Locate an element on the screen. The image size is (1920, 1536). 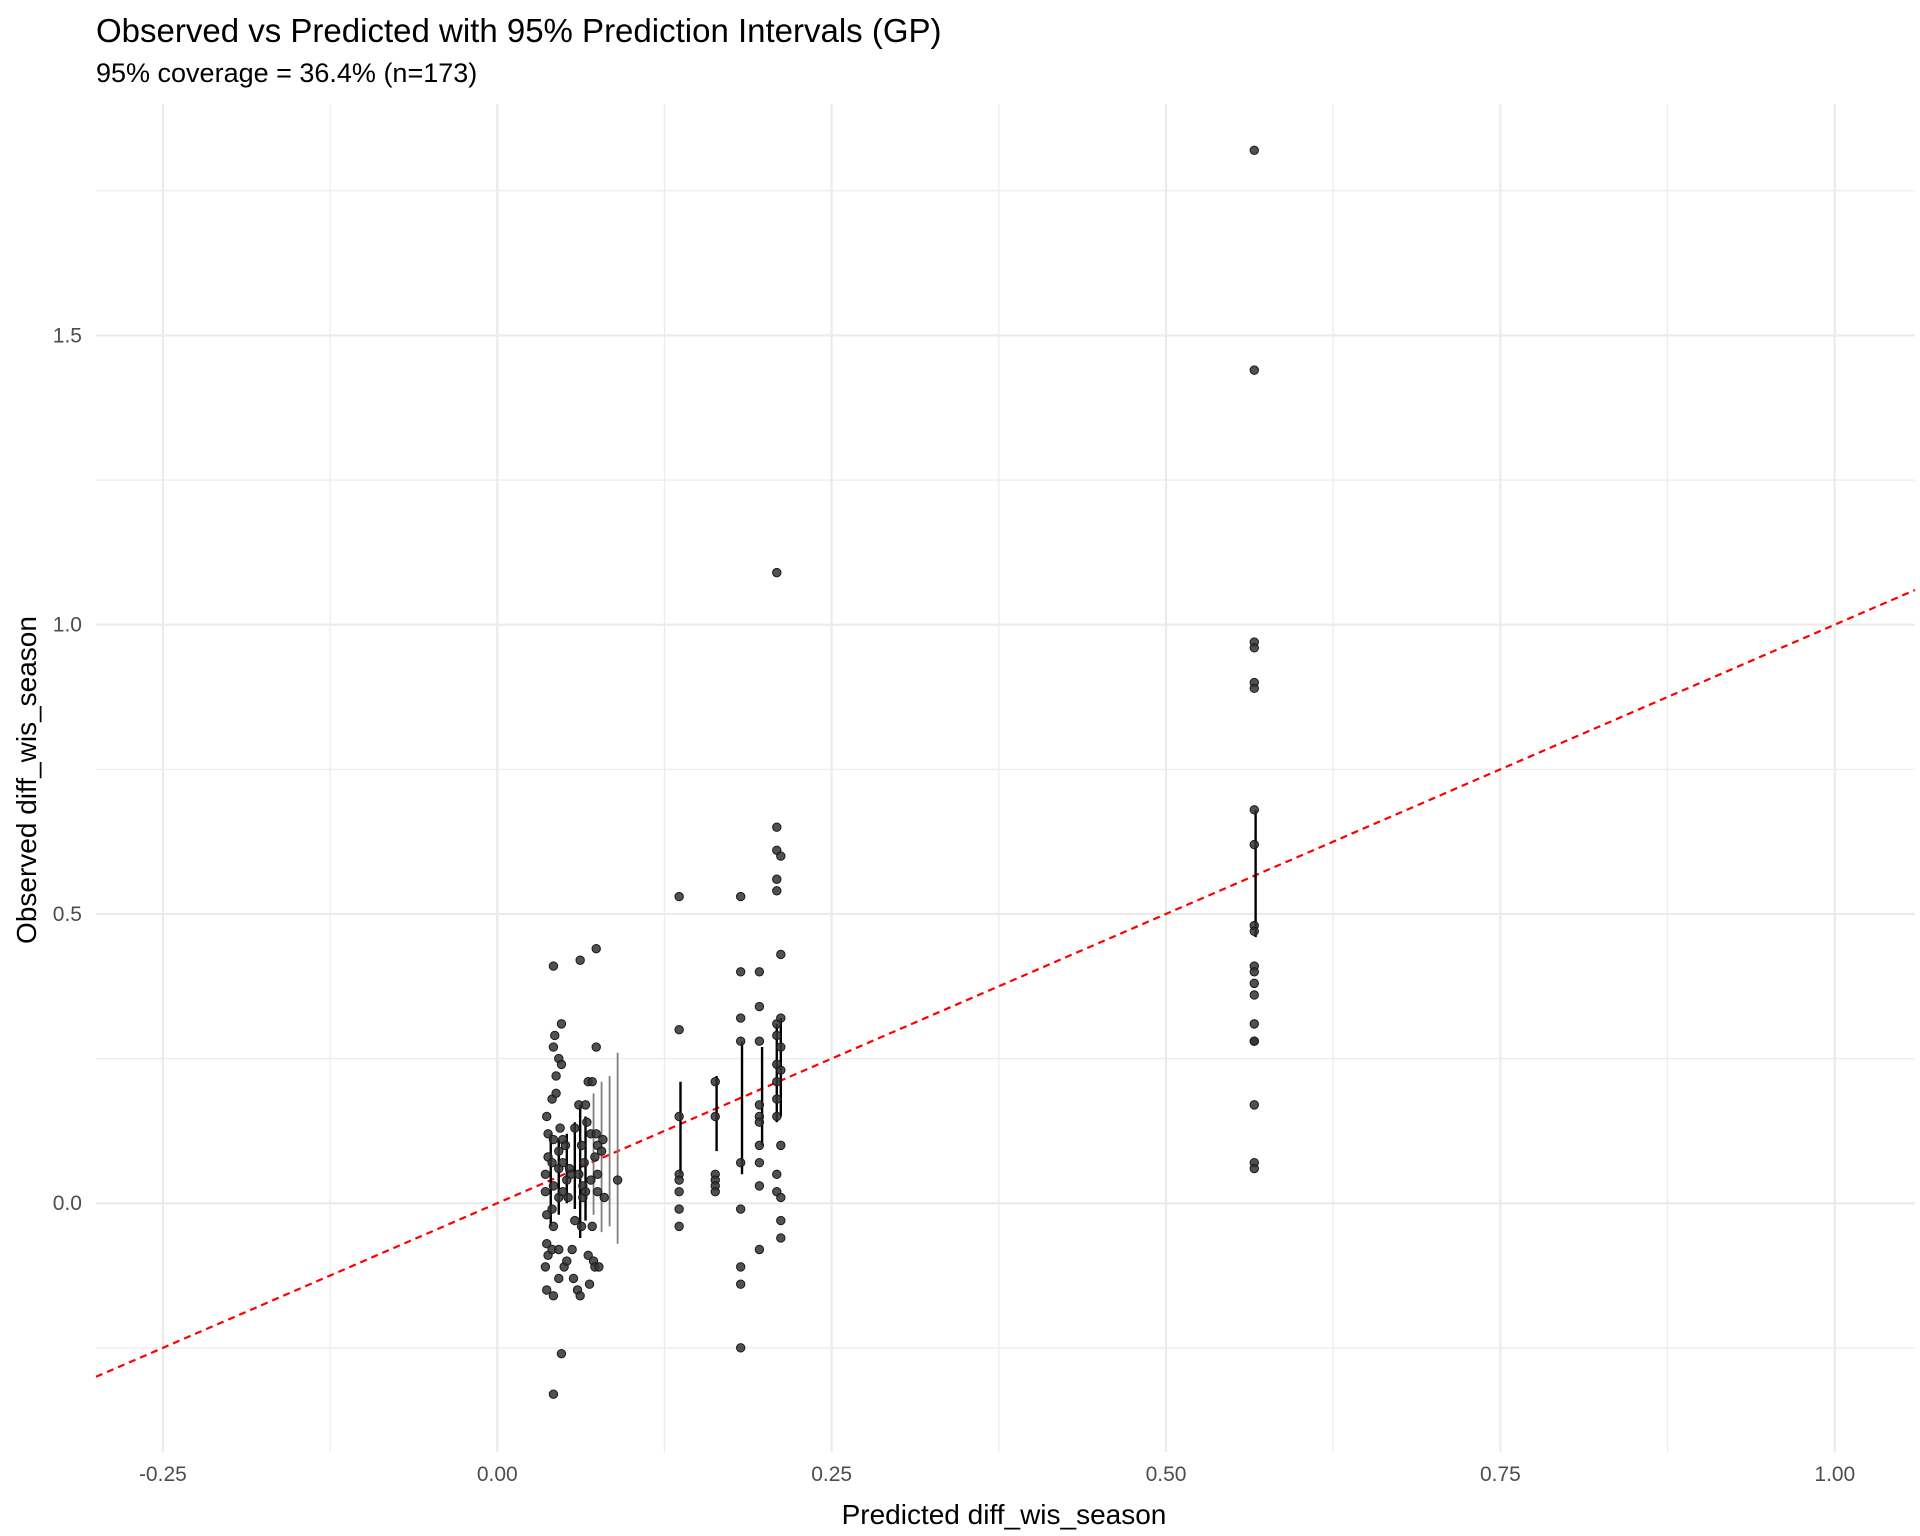
x-tick-label: 0.25 is located at coordinates (831, 1474).